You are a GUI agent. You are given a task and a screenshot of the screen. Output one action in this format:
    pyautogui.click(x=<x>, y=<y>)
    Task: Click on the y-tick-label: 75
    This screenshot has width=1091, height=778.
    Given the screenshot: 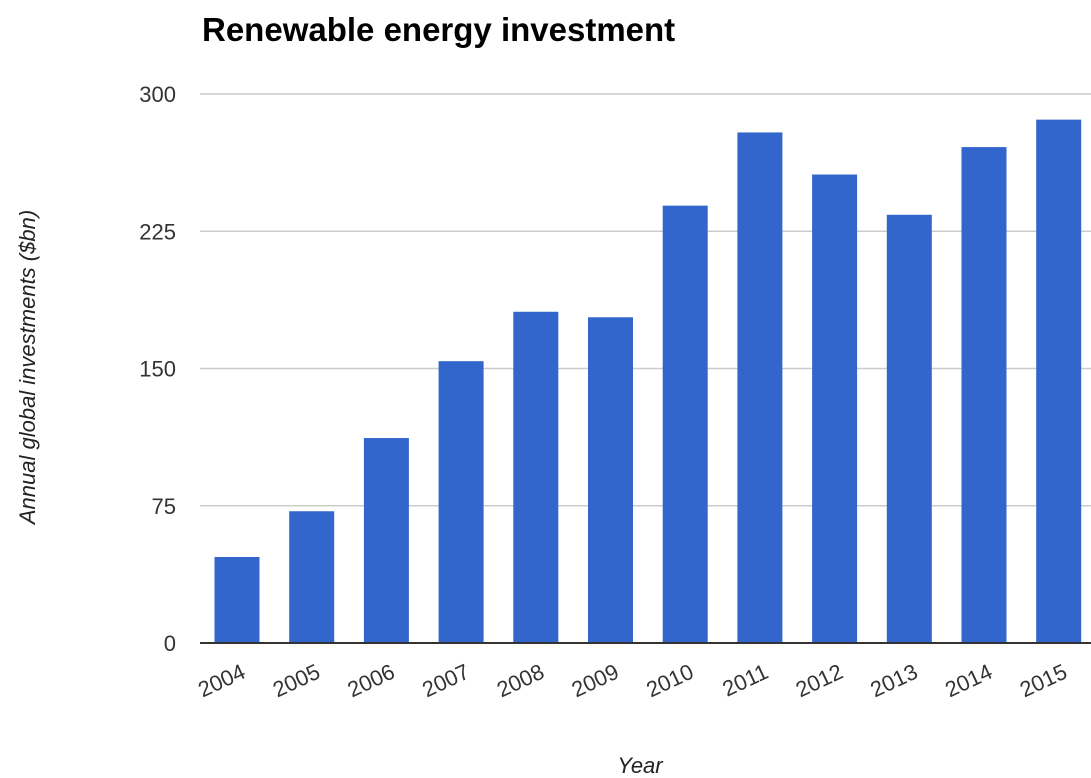 What is the action you would take?
    pyautogui.click(x=164, y=506)
    